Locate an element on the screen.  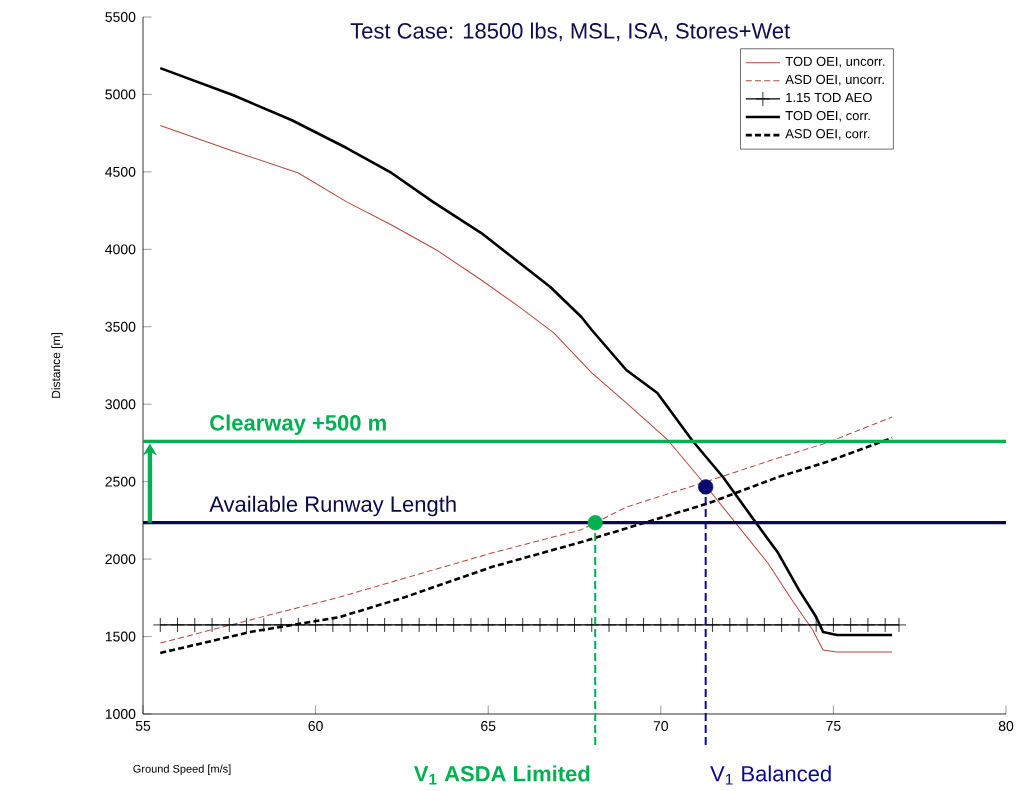
legend-label: ASD OEI, corr. is located at coordinates (827, 134).